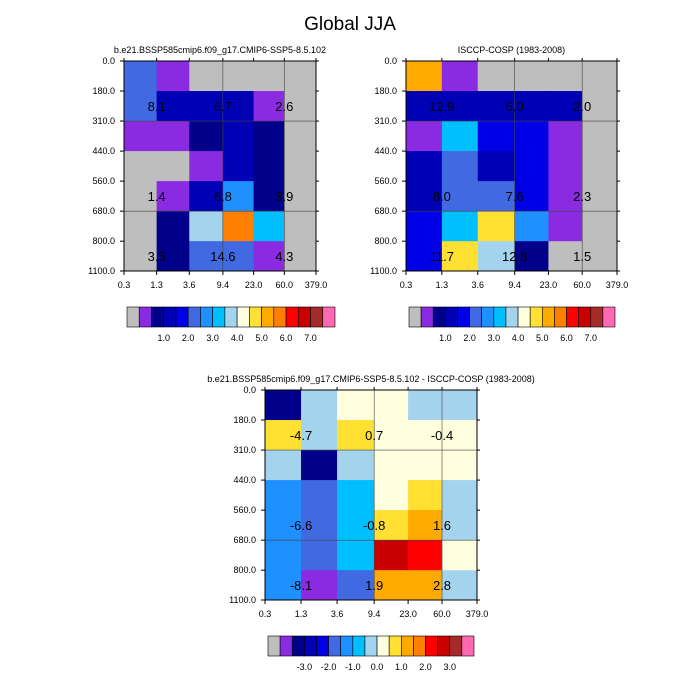 The width and height of the screenshot is (700, 700). Describe the element at coordinates (157, 256) in the screenshot. I see `cell-value-label: 3.5` at that location.